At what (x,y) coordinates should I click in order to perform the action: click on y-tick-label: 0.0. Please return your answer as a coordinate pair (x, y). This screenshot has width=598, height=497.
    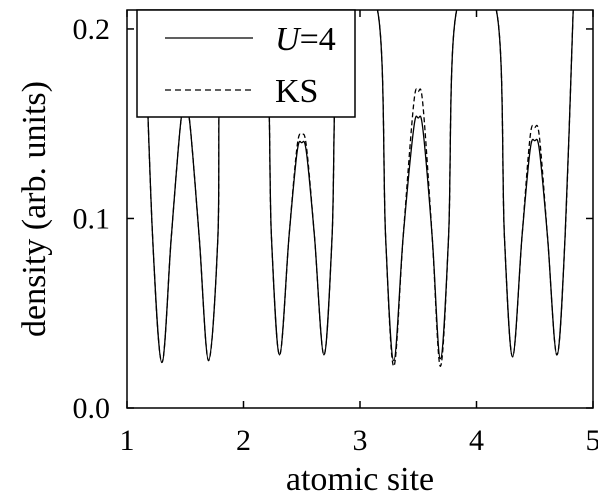
    Looking at the image, I should click on (92, 408).